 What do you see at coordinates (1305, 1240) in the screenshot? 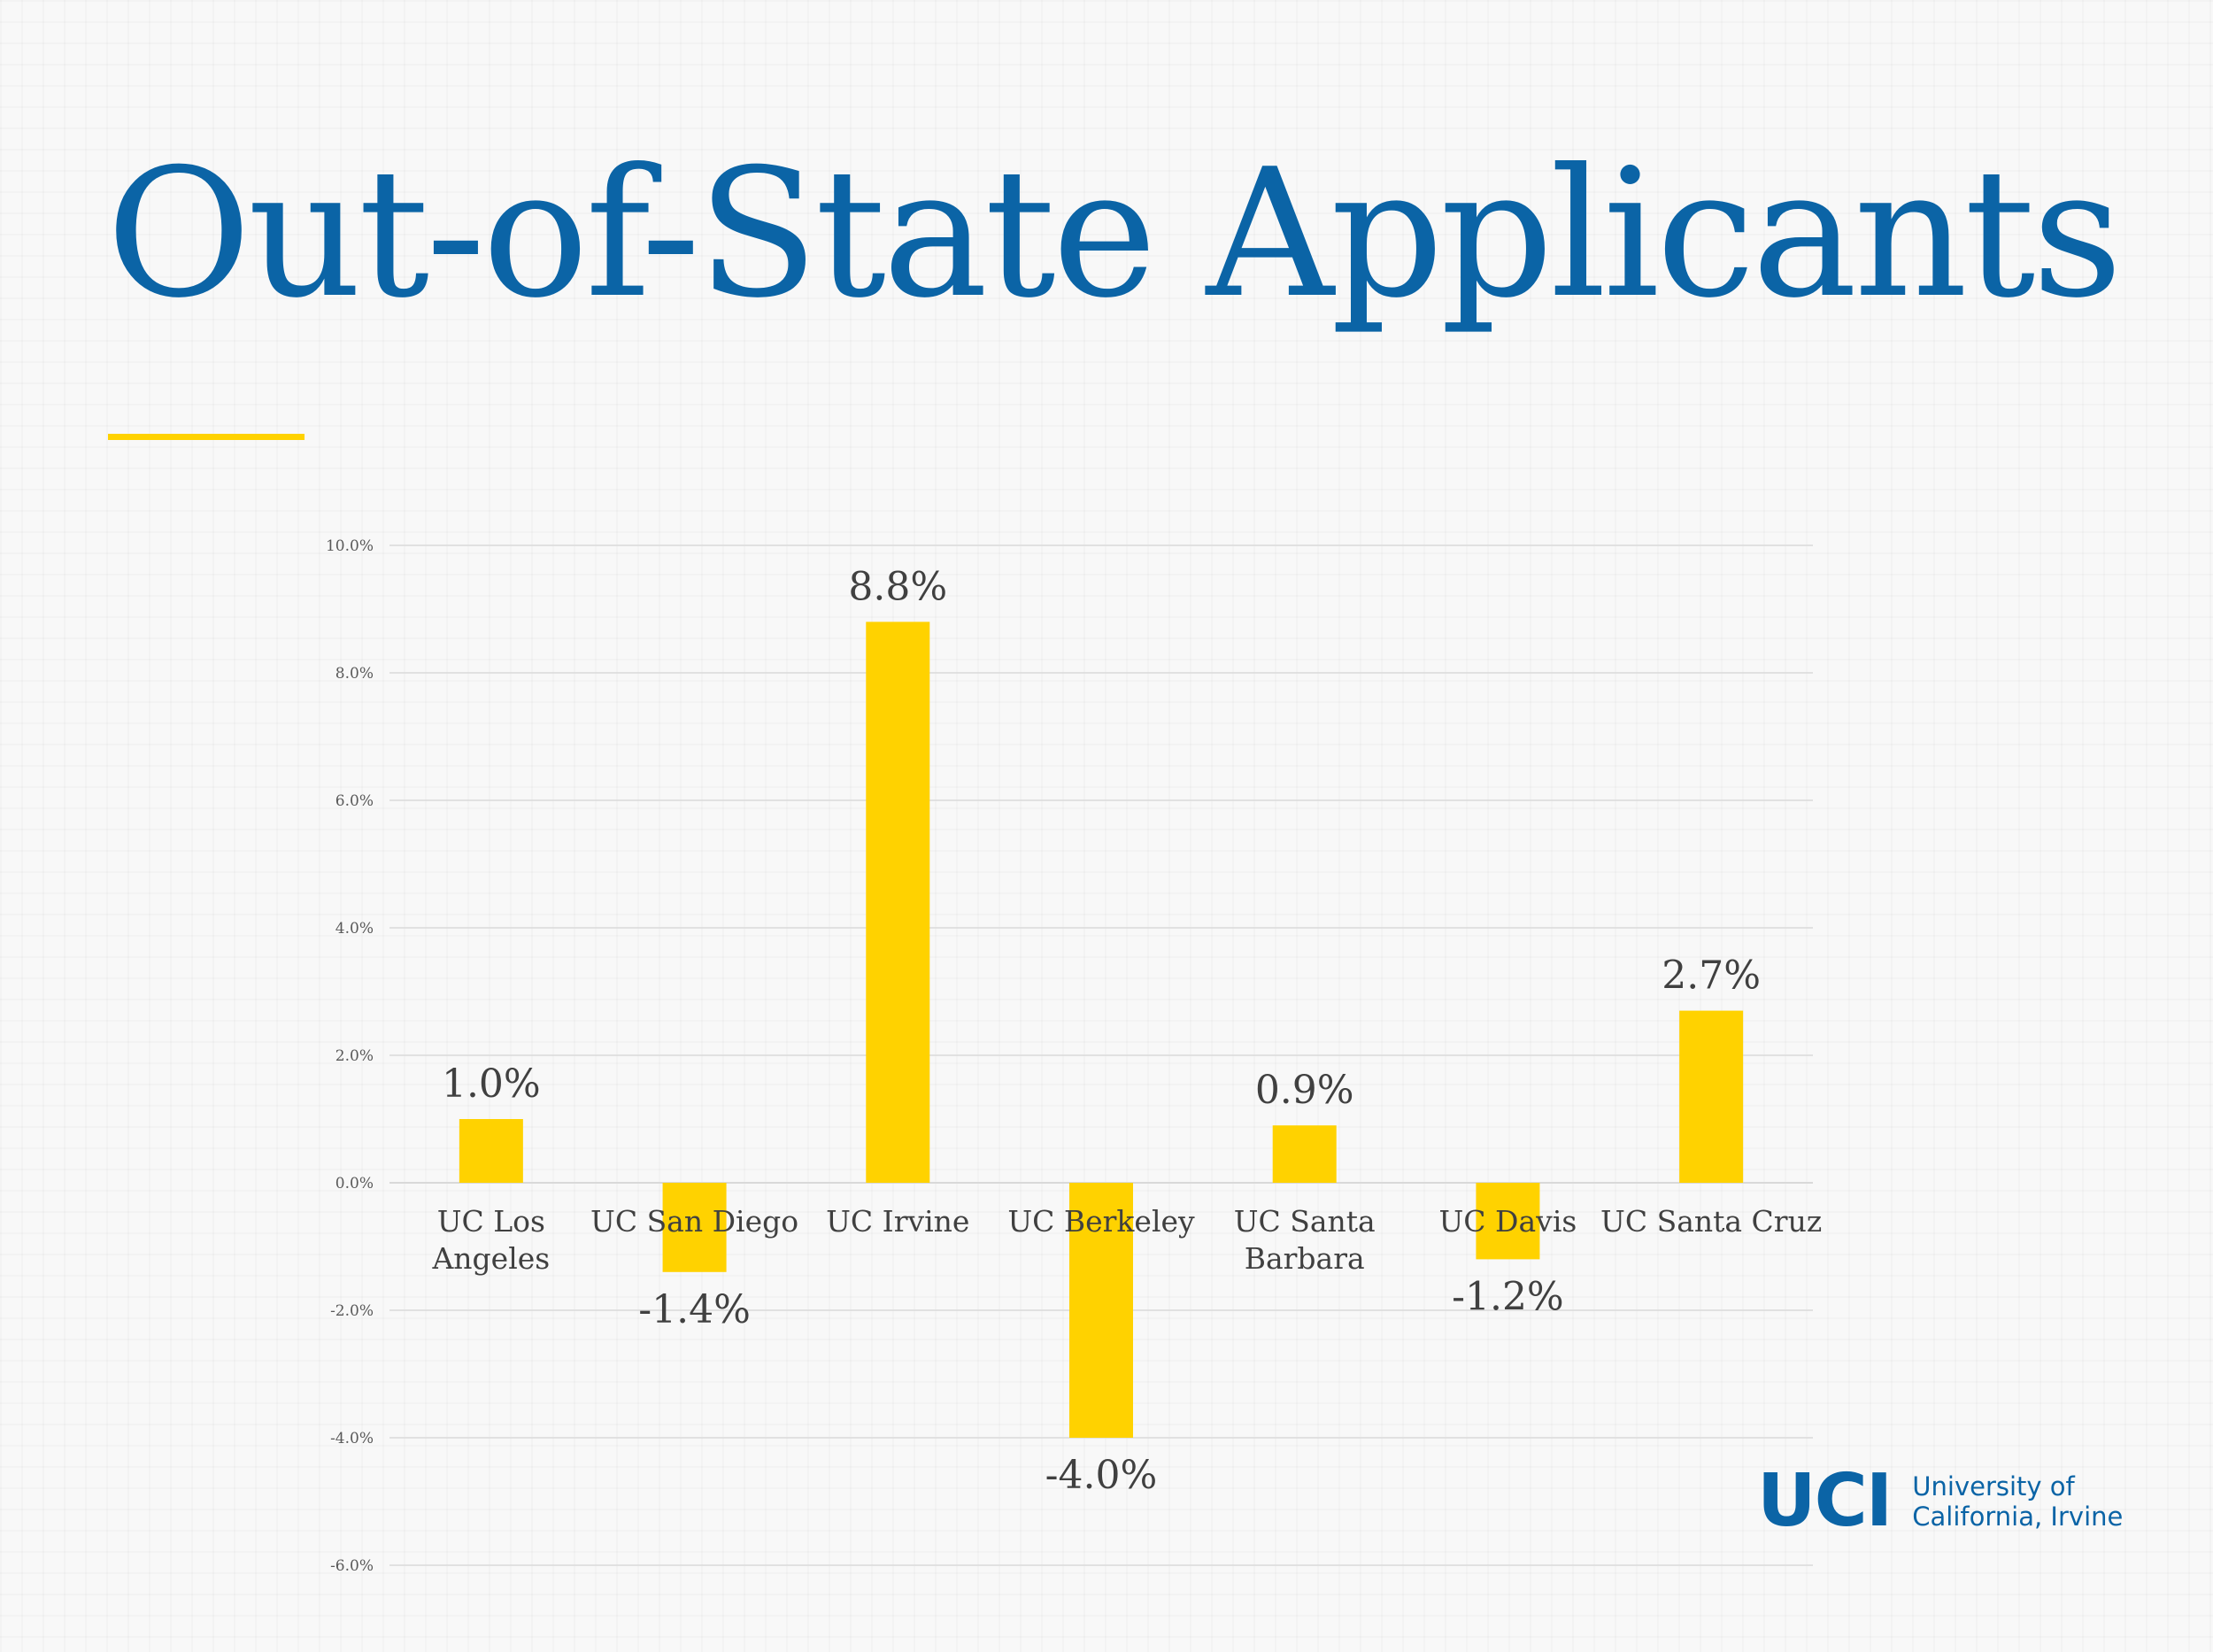
I see `category-label: UC Santa Barbara` at bounding box center [1305, 1240].